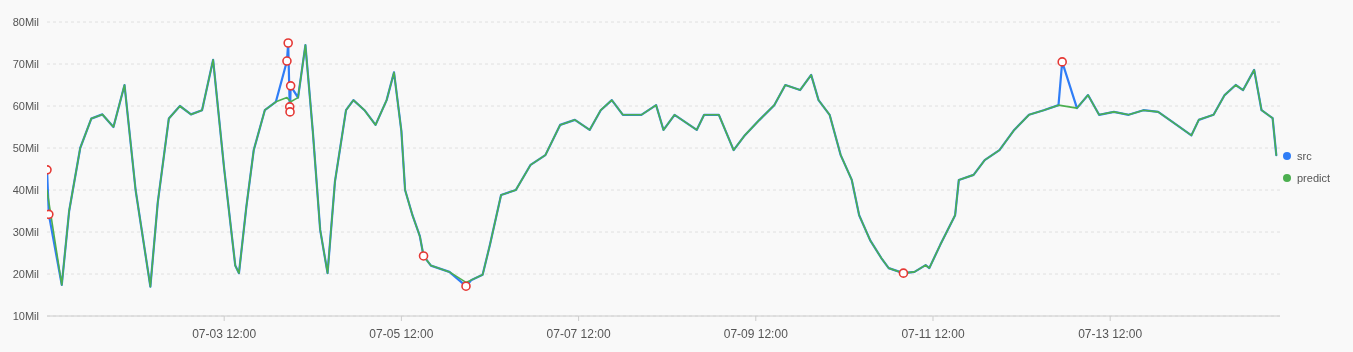  Describe the element at coordinates (25, 315) in the screenshot. I see `y-tick-label: 10Mil` at that location.